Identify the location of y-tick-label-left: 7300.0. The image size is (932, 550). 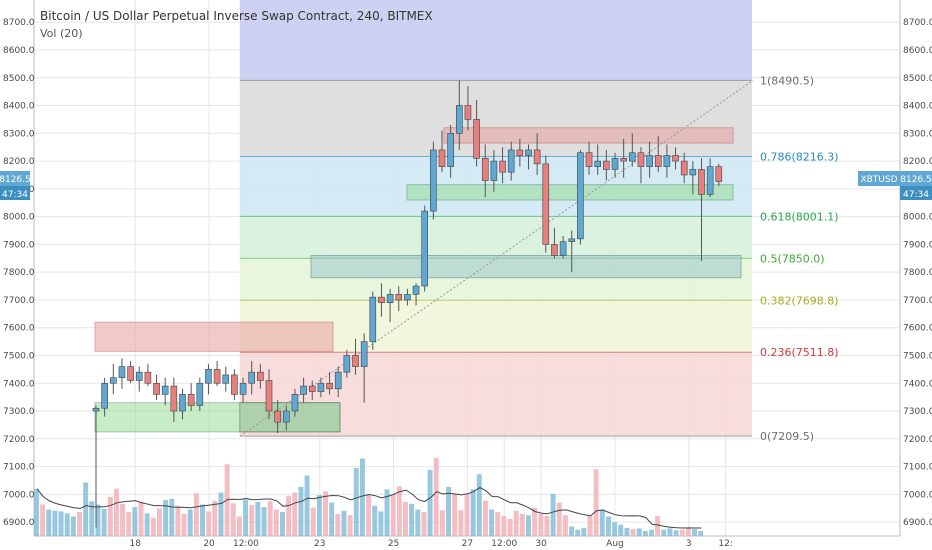
(19, 412).